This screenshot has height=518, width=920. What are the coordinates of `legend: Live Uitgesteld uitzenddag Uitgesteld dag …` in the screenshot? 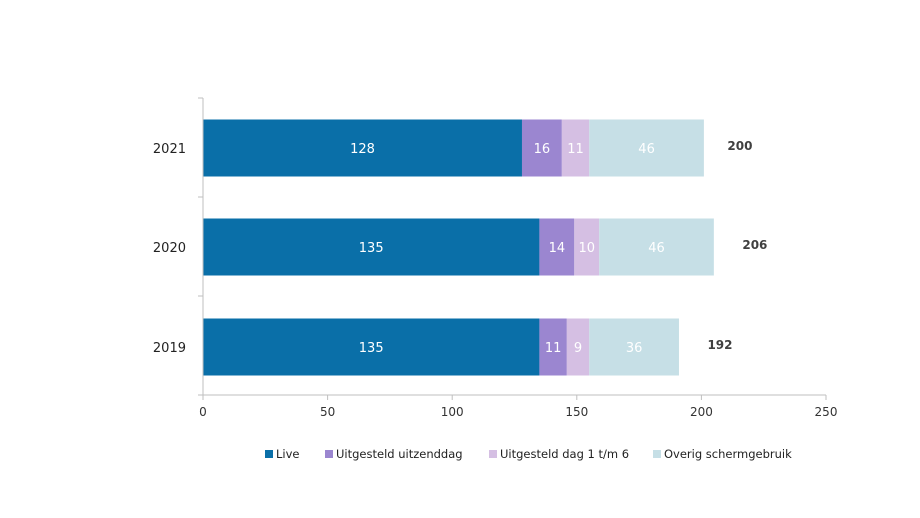 It's located at (528, 454).